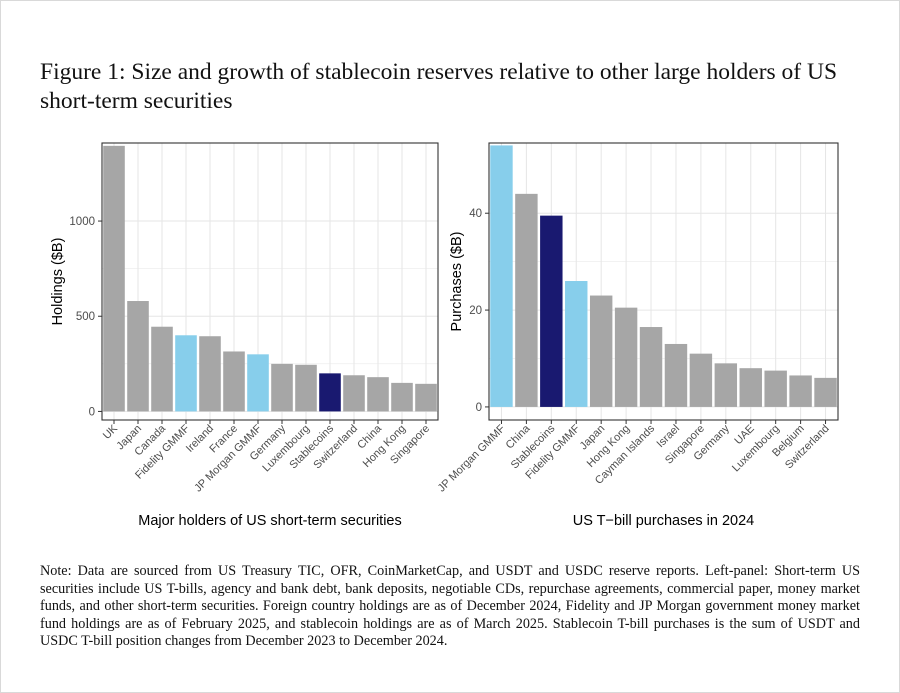 Image resolution: width=900 pixels, height=693 pixels. What do you see at coordinates (114, 278) in the screenshot?
I see `bar-uk` at bounding box center [114, 278].